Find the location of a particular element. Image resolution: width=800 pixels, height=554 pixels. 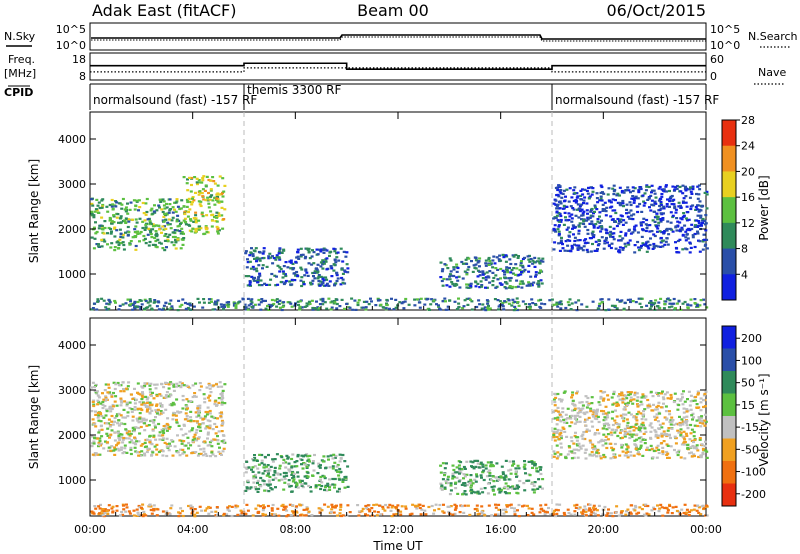

y-tick-label: 4000 is located at coordinates (72, 345).